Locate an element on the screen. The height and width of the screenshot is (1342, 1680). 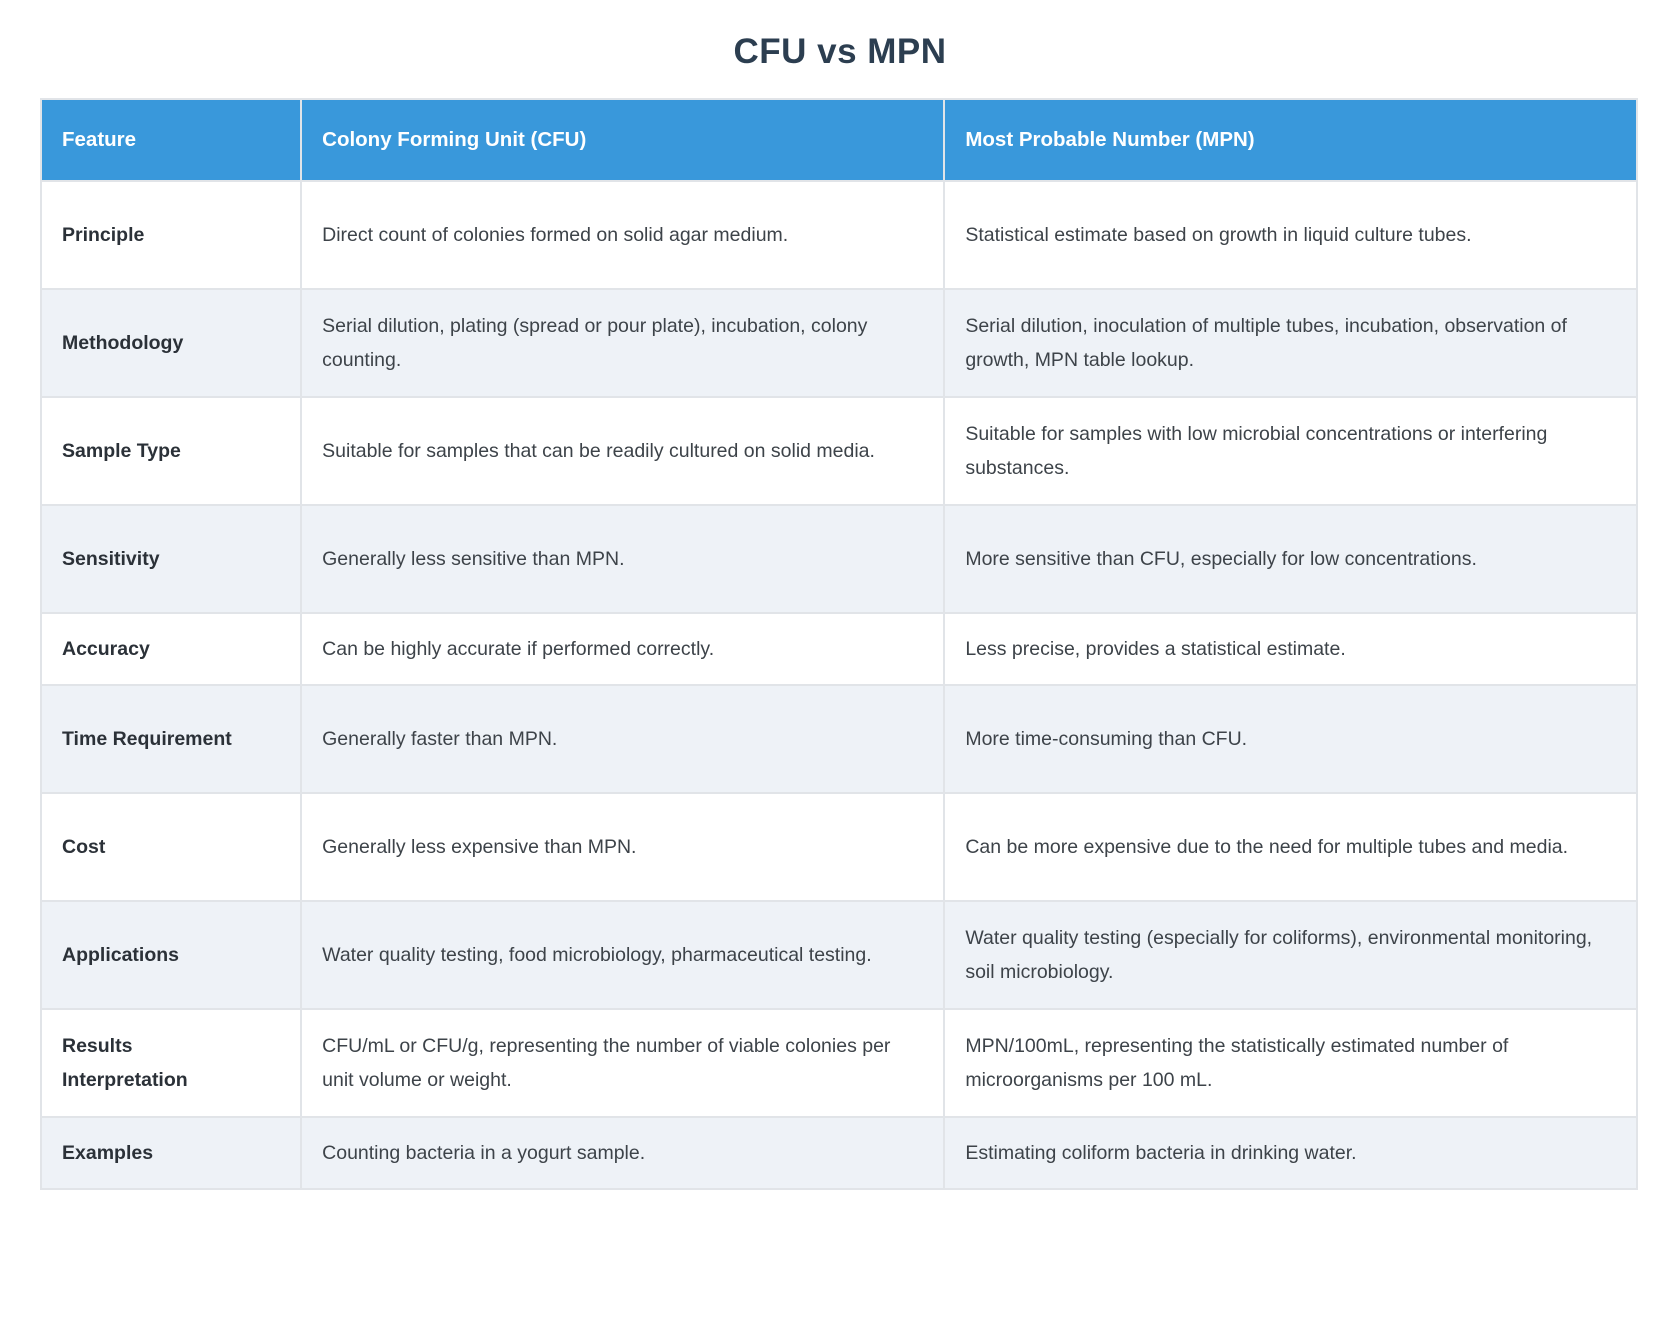
feature-label: Principle is located at coordinates (103, 235).